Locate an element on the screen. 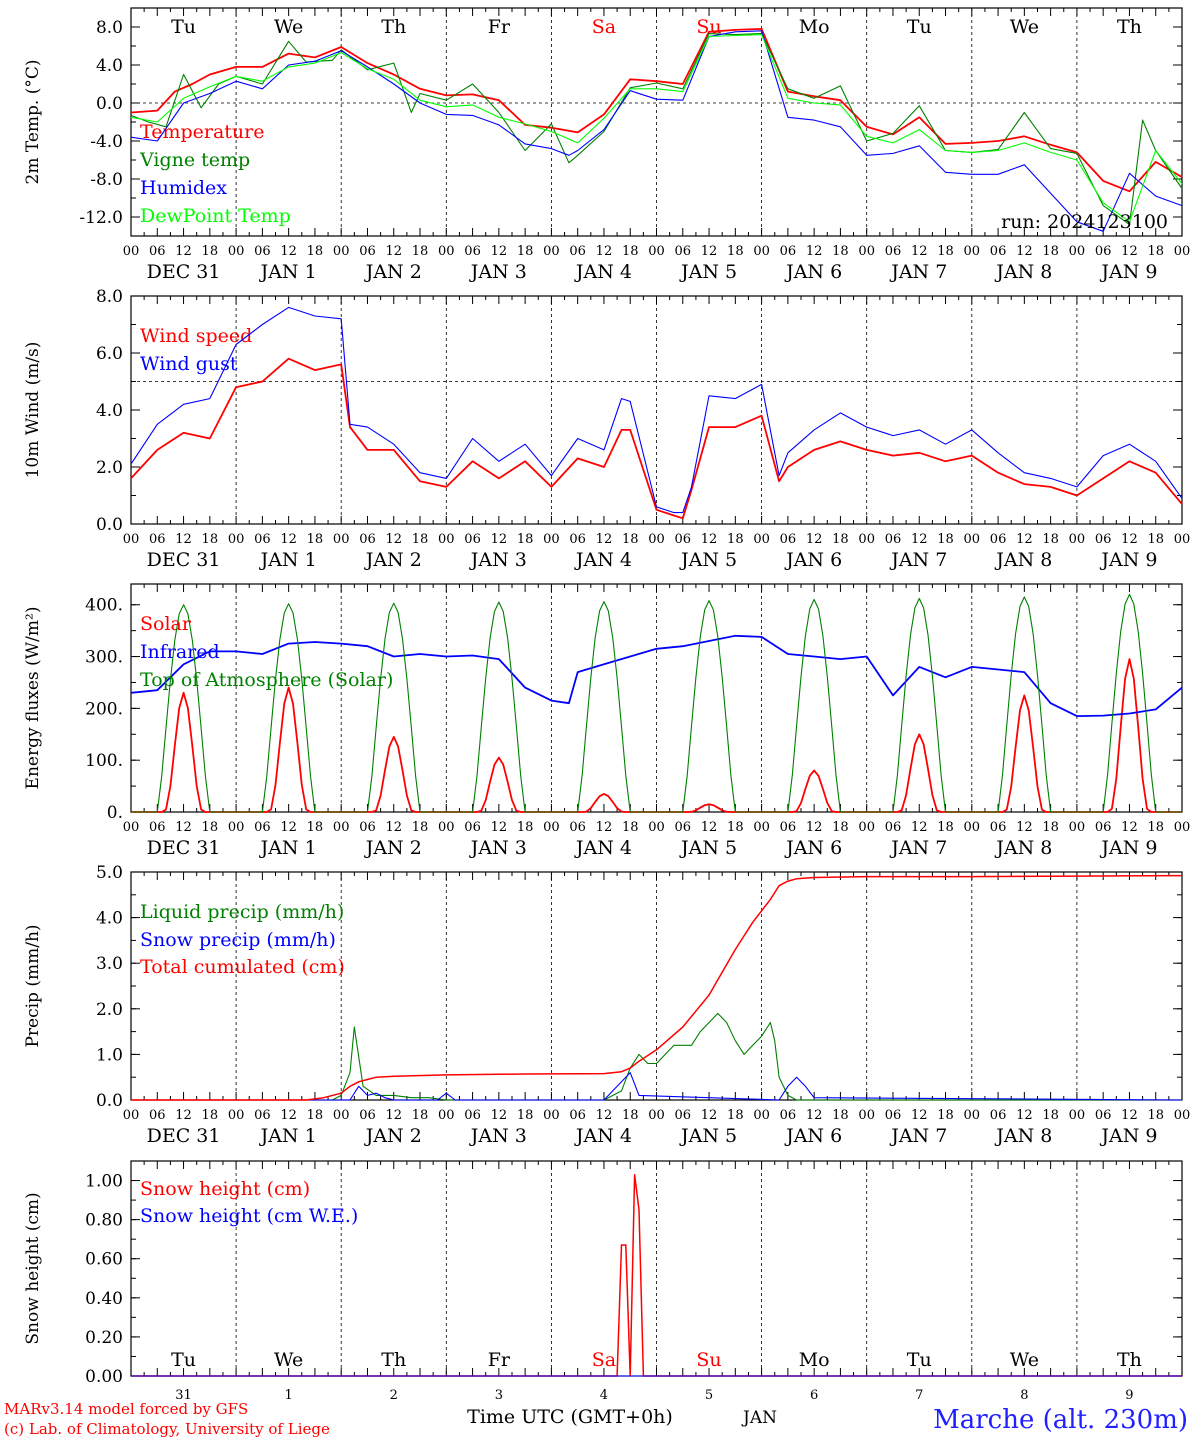 Image resolution: width=1194 pixels, height=1444 pixels. weekday-label: Mo is located at coordinates (814, 1360).